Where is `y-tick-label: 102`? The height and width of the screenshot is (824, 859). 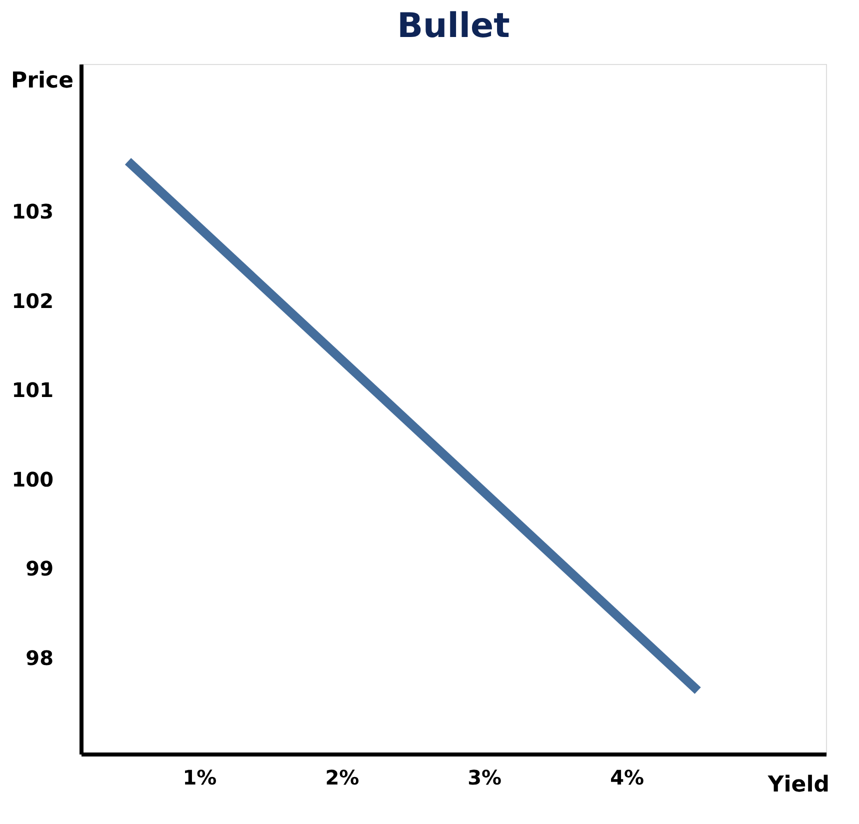
y-tick-label: 102 is located at coordinates (33, 300).